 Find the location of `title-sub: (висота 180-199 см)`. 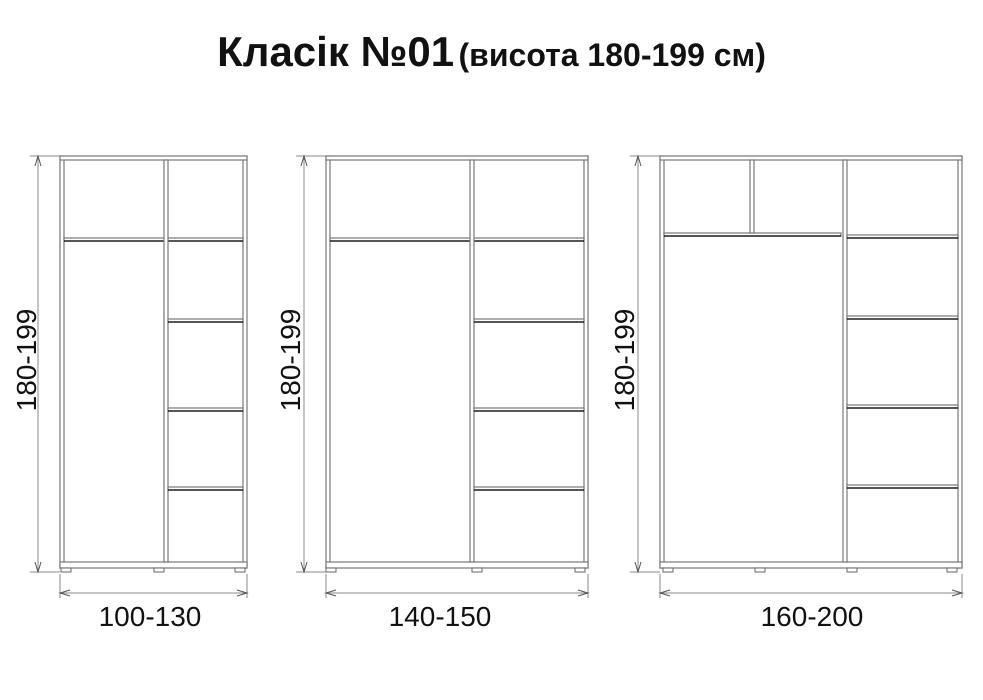

title-sub: (висота 180-199 см) is located at coordinates (612, 55).